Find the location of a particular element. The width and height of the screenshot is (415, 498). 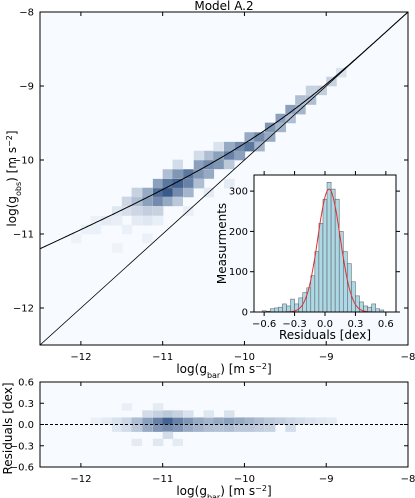

inset-x-tick-label: 0.0 is located at coordinates (325, 324).